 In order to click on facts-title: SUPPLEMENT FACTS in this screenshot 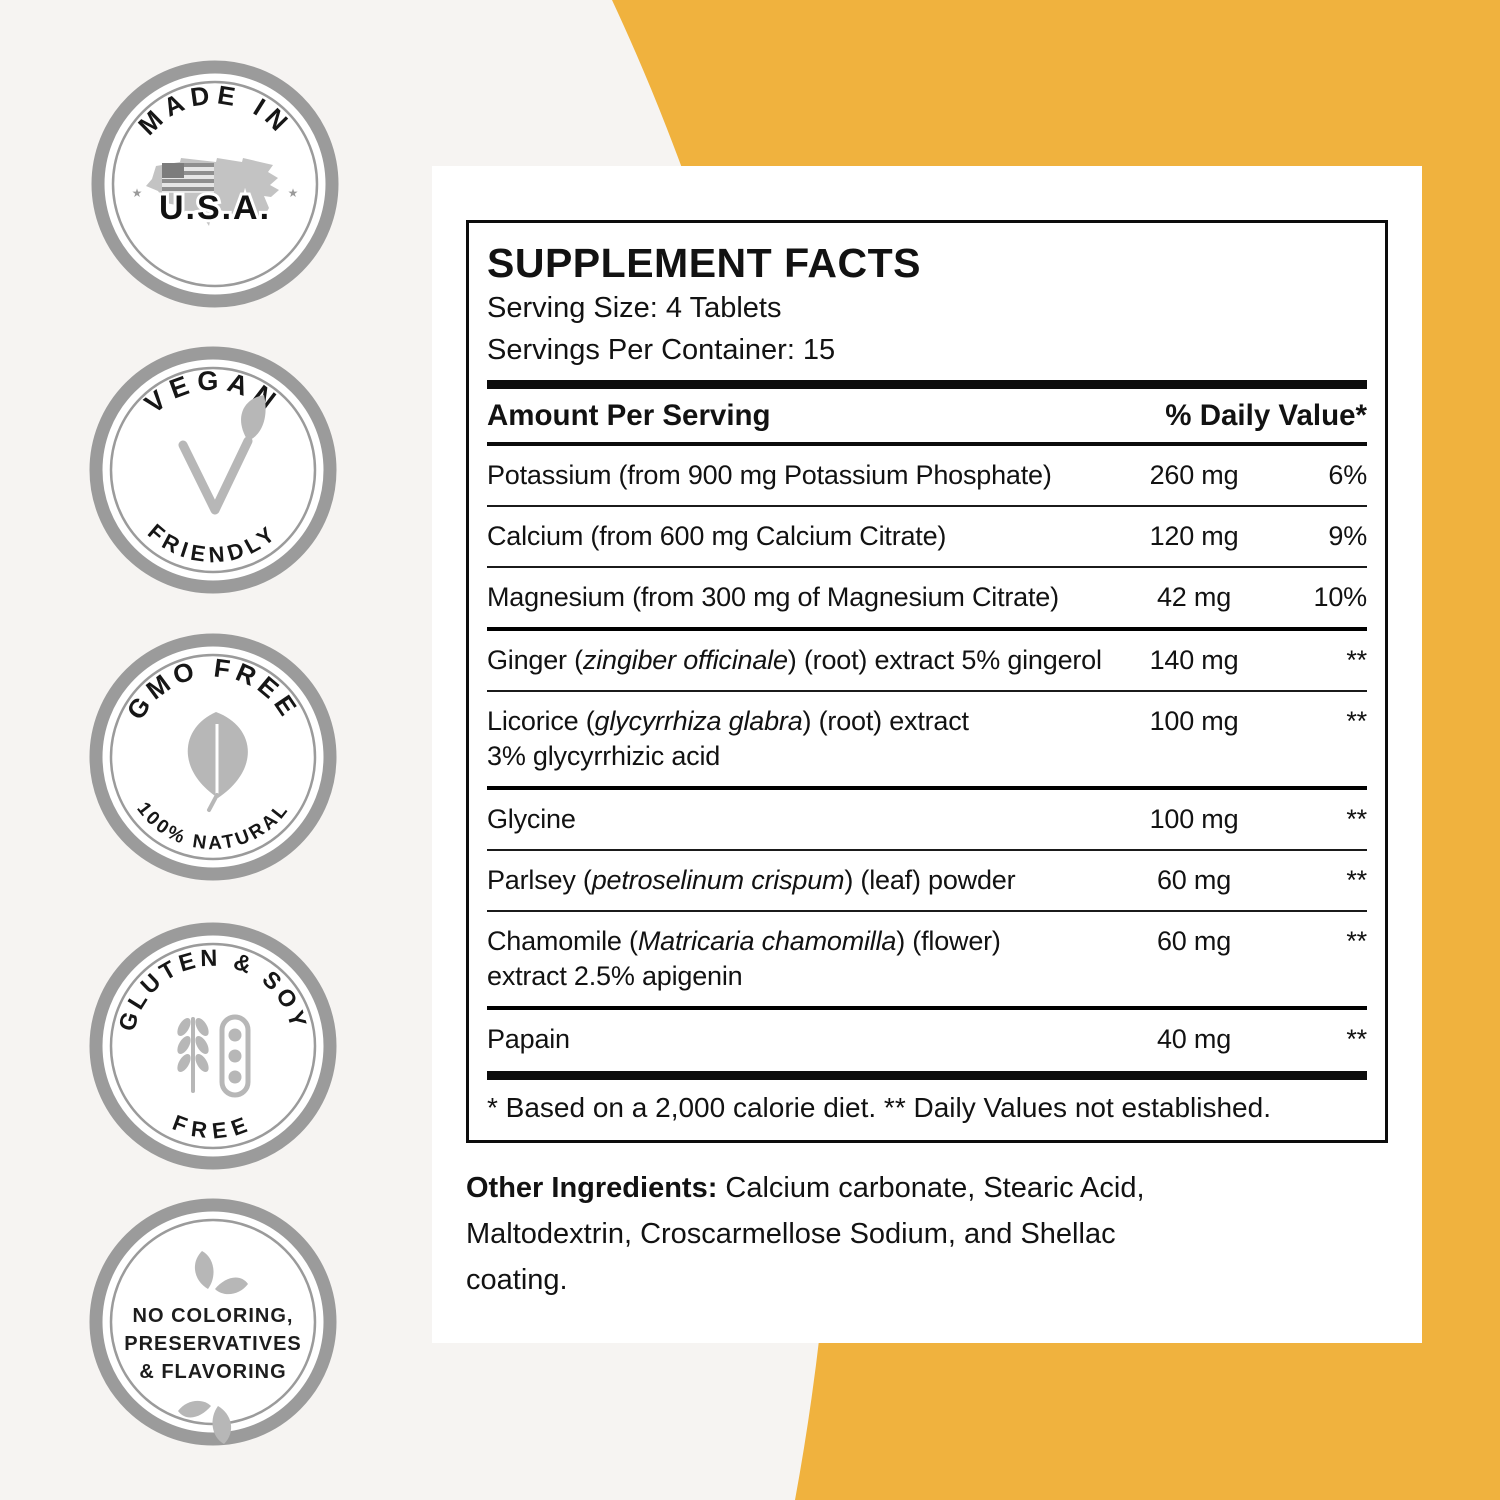, I will do `click(704, 263)`.